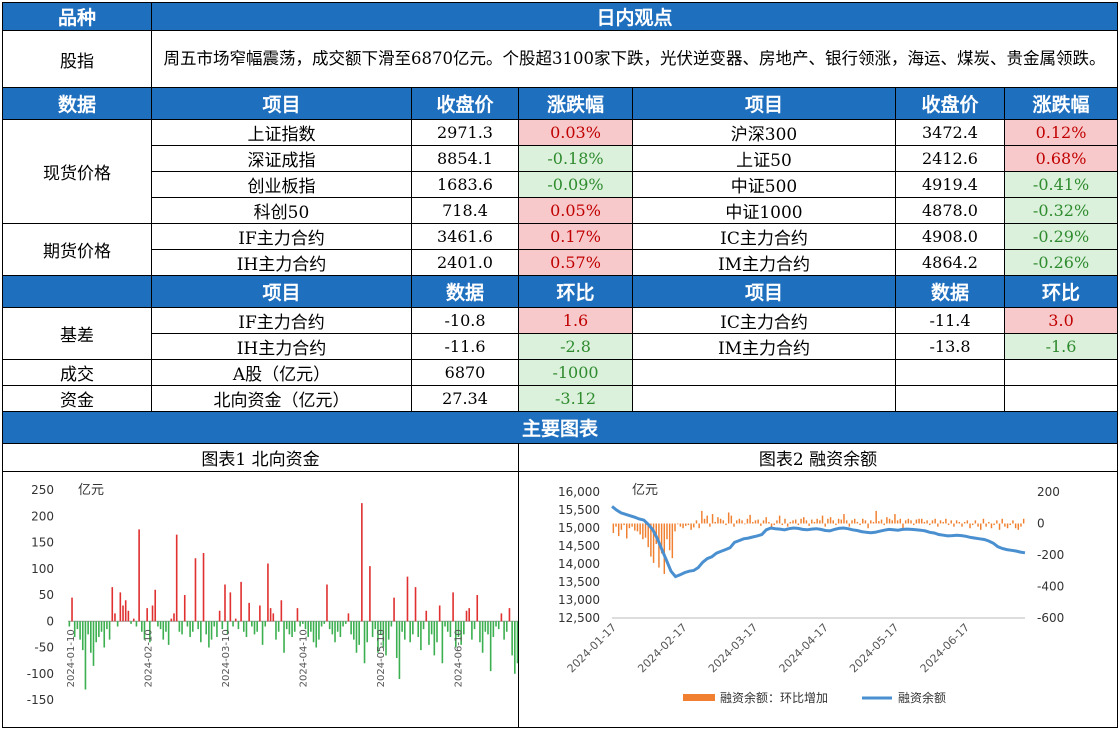 This screenshot has width=1119, height=743. Describe the element at coordinates (281, 210) in the screenshot. I see `spot-name: 科创50` at that location.